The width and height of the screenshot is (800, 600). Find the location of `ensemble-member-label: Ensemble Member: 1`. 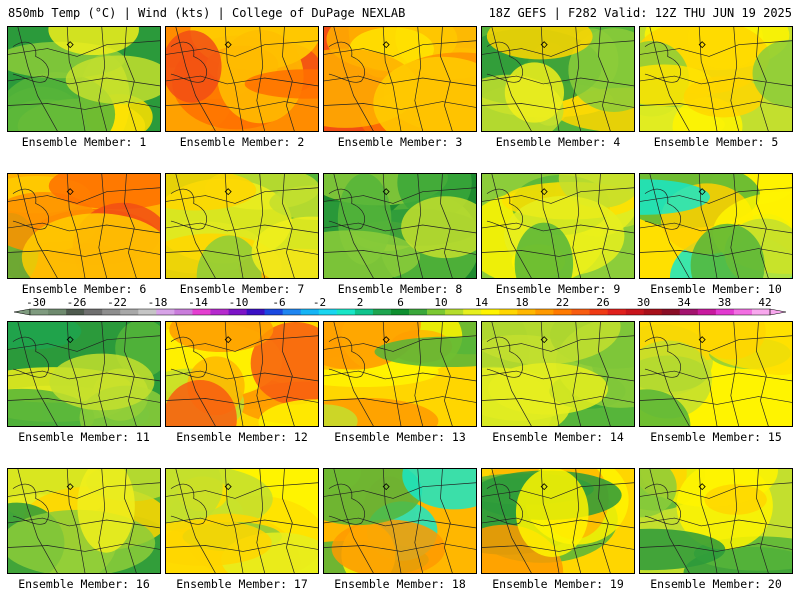

ensemble-member-label: Ensemble Member: 1 is located at coordinates (84, 142).